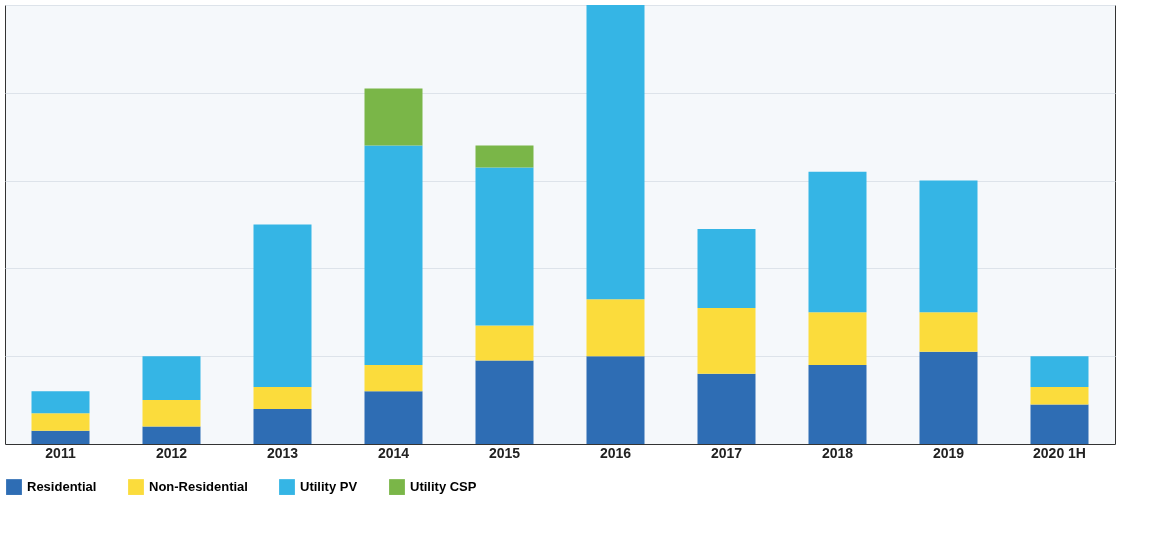  I want to click on x-tick-label: 2020 1H, so click(1059, 452).